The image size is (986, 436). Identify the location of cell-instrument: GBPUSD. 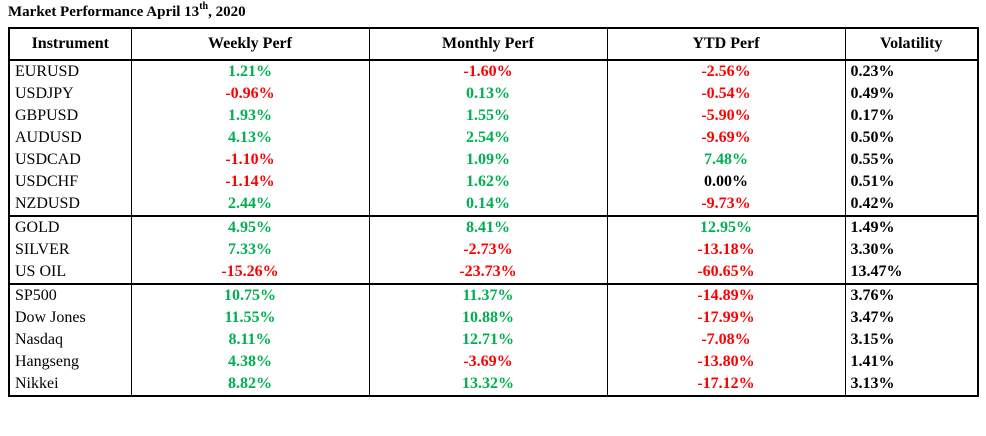
(70, 116).